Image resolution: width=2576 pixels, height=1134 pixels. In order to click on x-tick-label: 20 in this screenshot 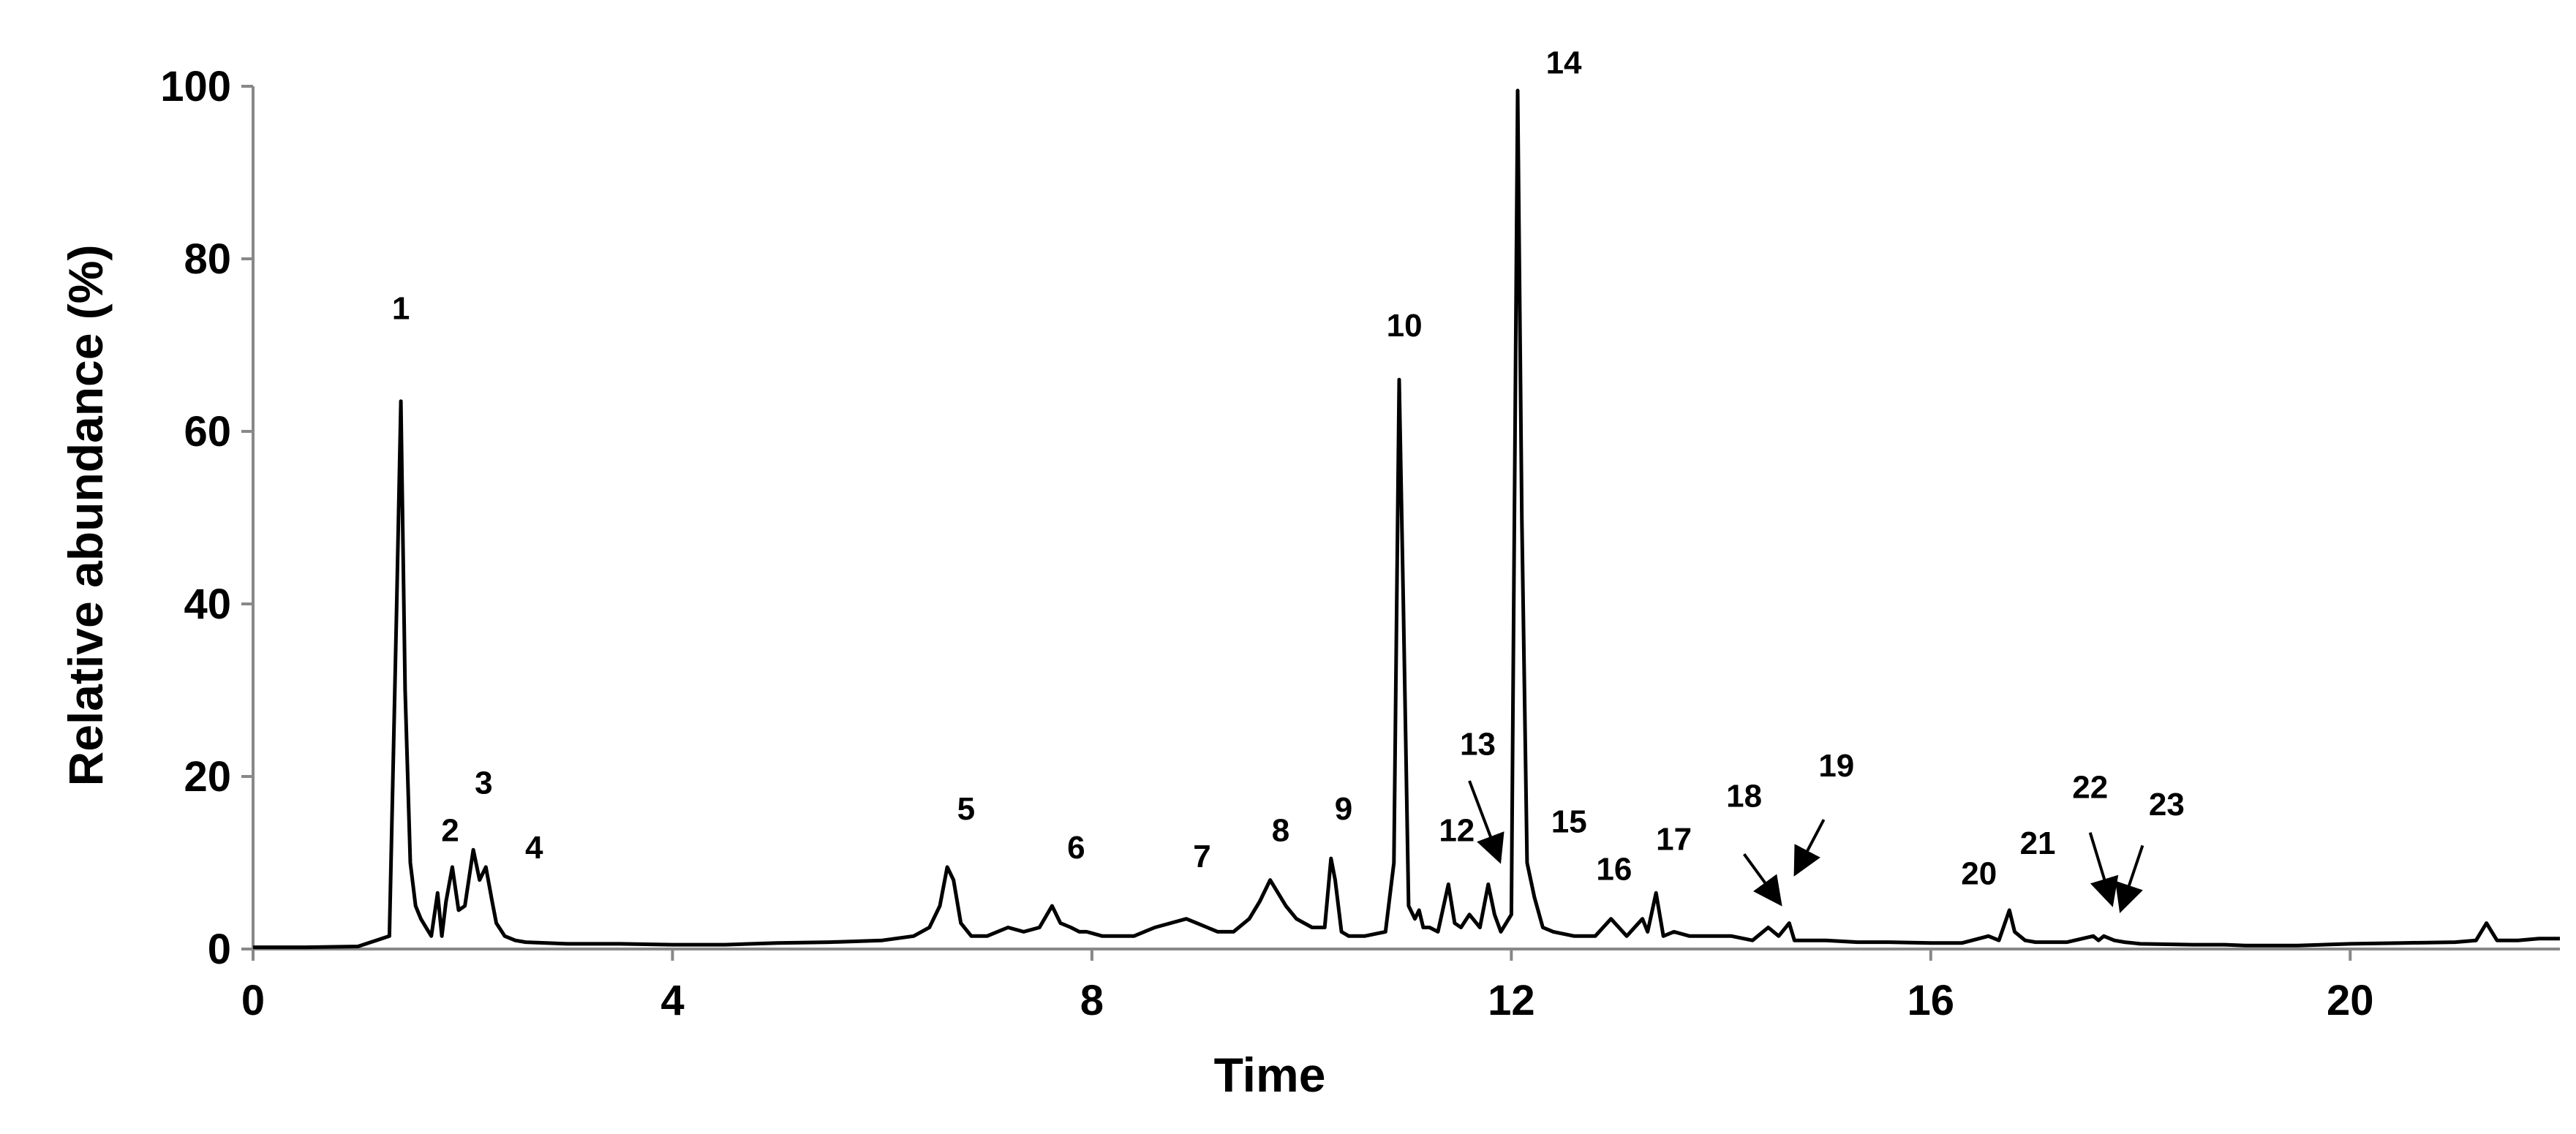, I will do `click(2350, 1000)`.